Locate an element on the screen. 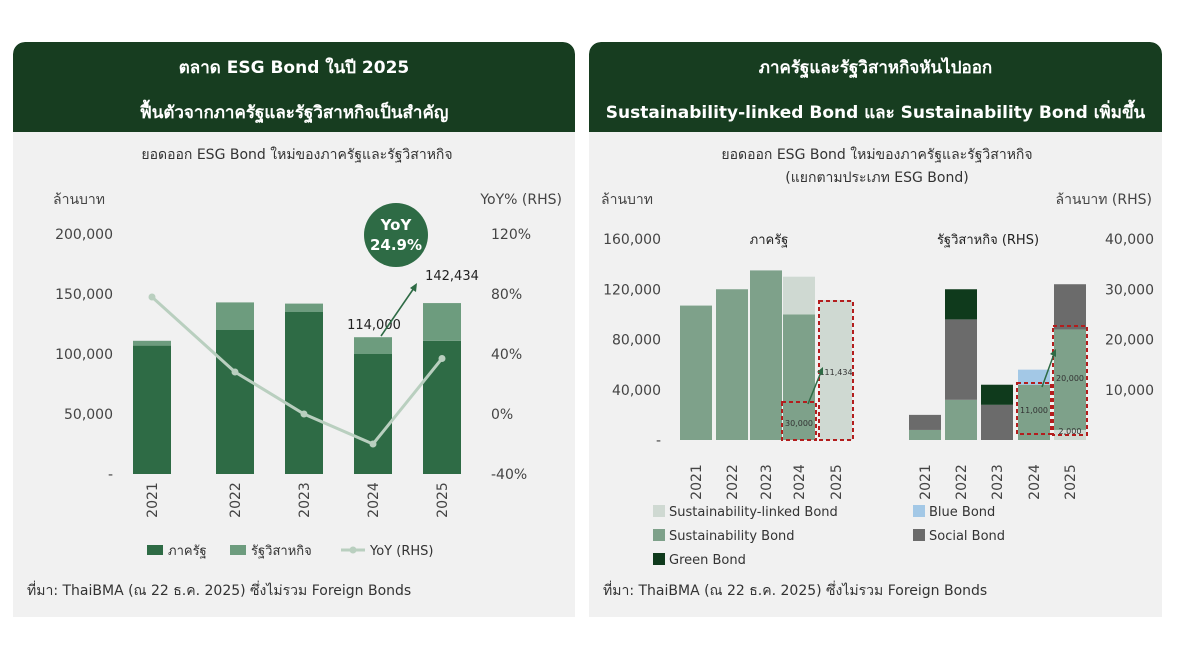 The width and height of the screenshot is (1200, 657). se-bar-social-bond-2021 is located at coordinates (925, 422).